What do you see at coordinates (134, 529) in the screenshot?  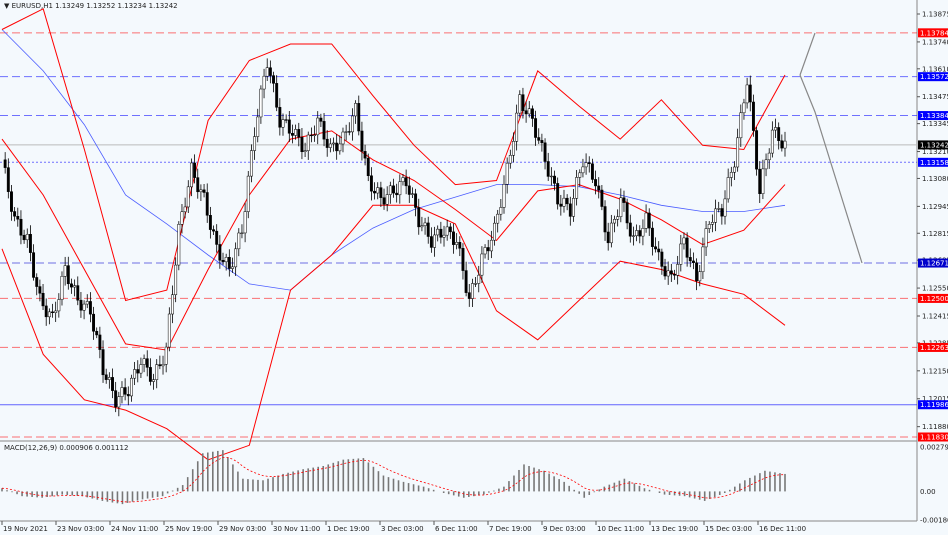 I see `x-tick-label: 24 Nov 11:00` at bounding box center [134, 529].